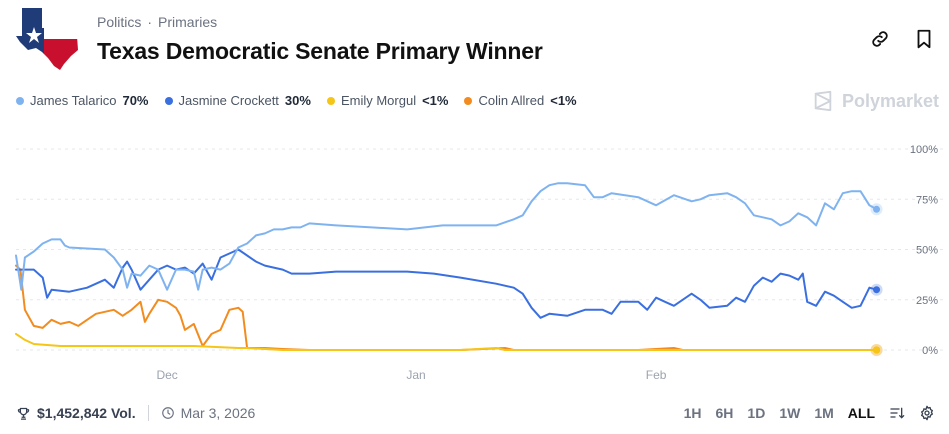 This screenshot has height=434, width=949. Describe the element at coordinates (656, 375) in the screenshot. I see `x-tick-label: Feb` at that location.